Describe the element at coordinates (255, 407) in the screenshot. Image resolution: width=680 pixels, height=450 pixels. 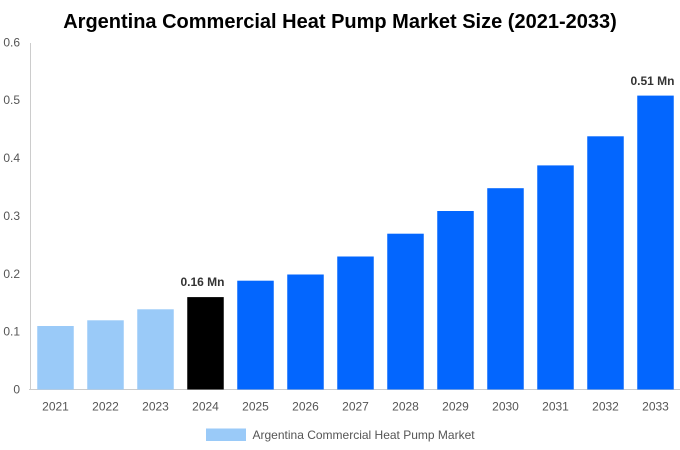
I see `svg-text: 2025` at that location.